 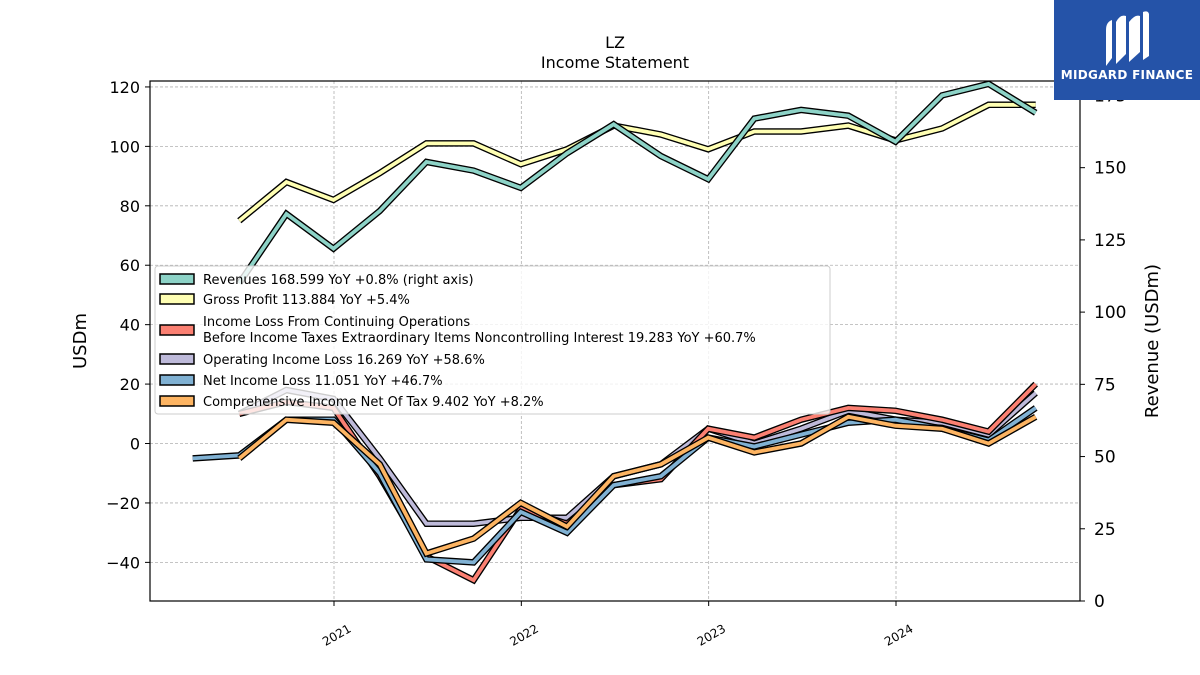 What do you see at coordinates (344, 360) in the screenshot?
I see `legend-label: Operating Income Loss 16.269 YoY +58.6%` at bounding box center [344, 360].